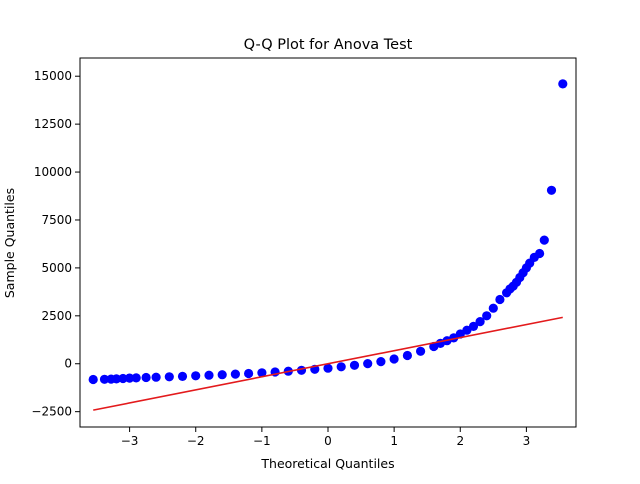 The width and height of the screenshot is (640, 484). Describe the element at coordinates (56, 220) in the screenshot. I see `y-tick-label: 7500` at that location.